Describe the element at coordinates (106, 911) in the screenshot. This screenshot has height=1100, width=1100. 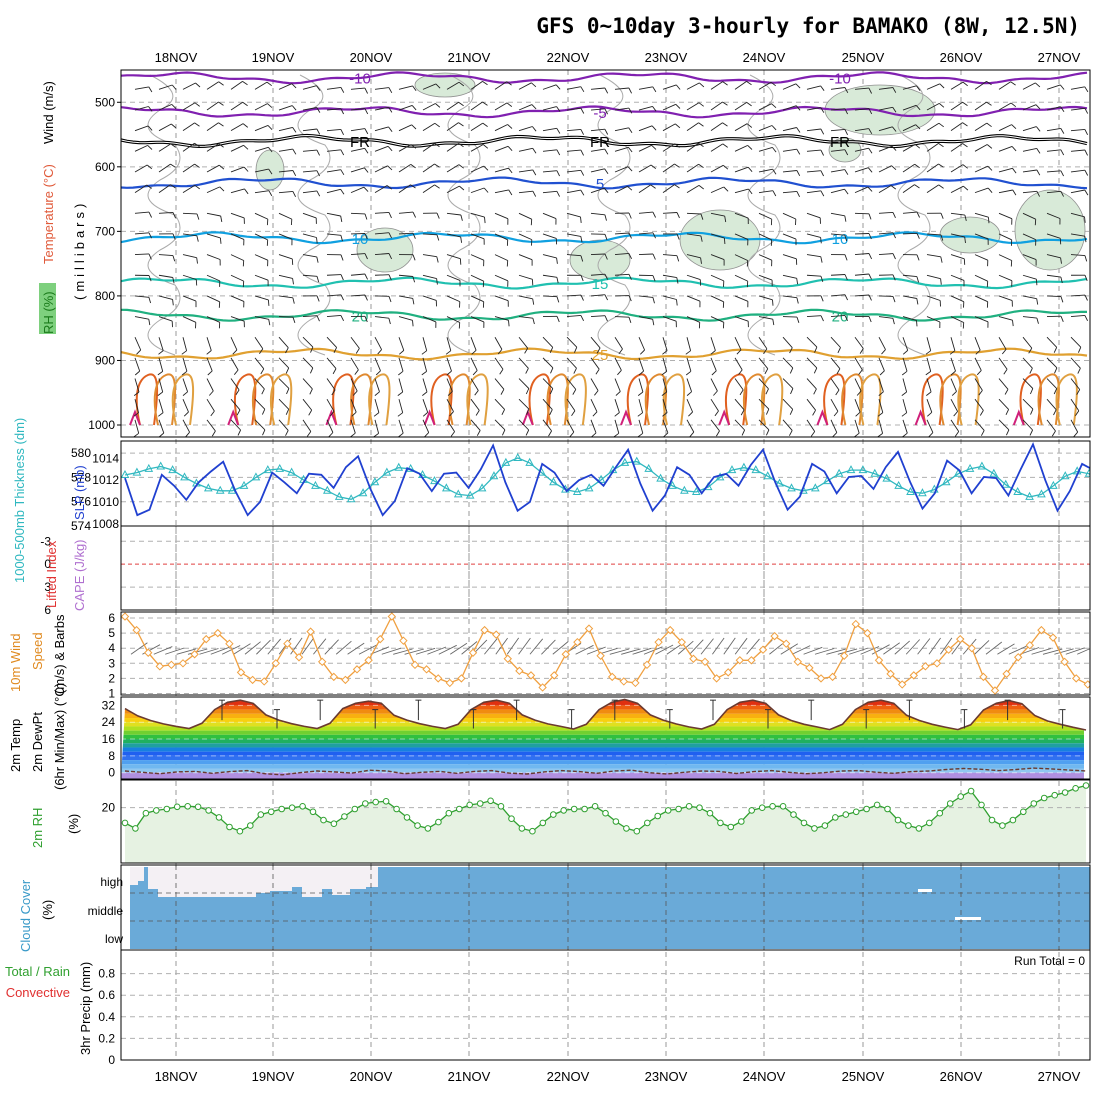
I see `cloud-label-middle: middle` at that location.